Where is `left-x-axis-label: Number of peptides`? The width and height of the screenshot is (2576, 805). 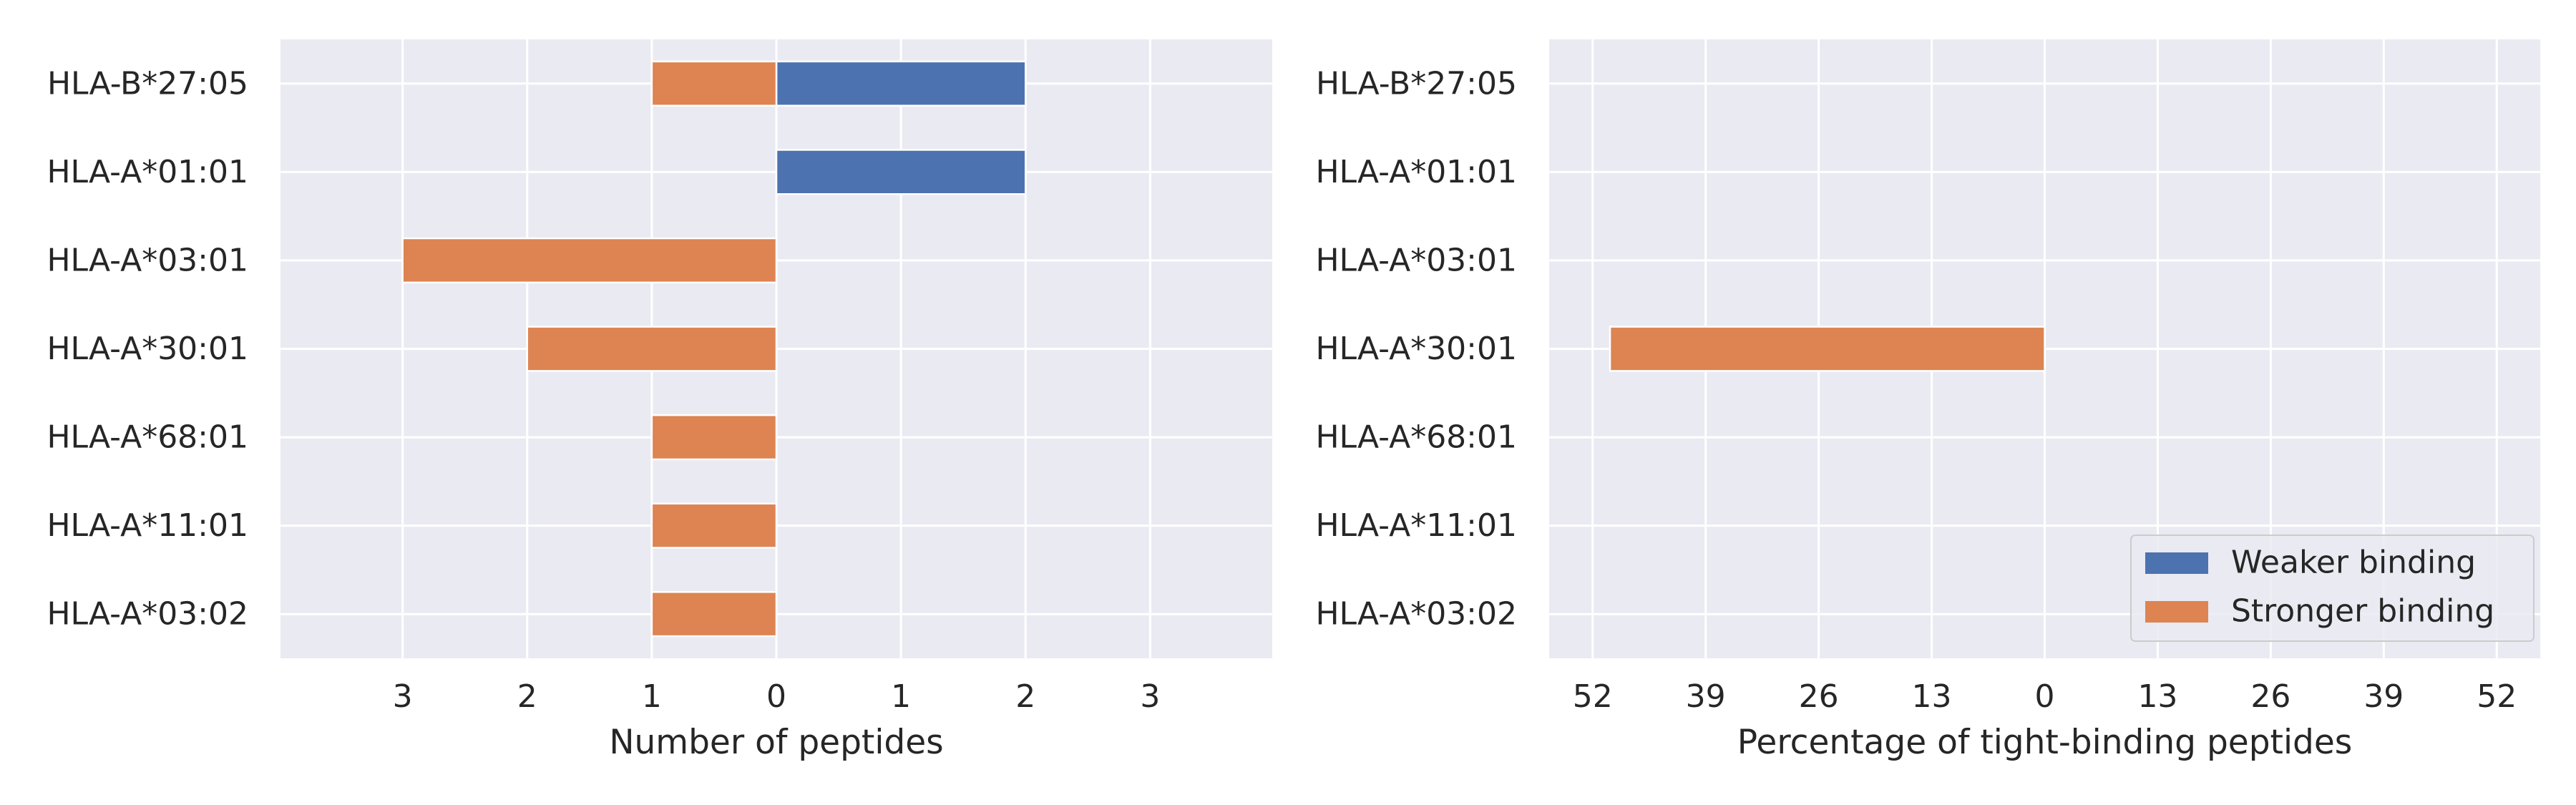 left-x-axis-label: Number of peptides is located at coordinates (776, 742).